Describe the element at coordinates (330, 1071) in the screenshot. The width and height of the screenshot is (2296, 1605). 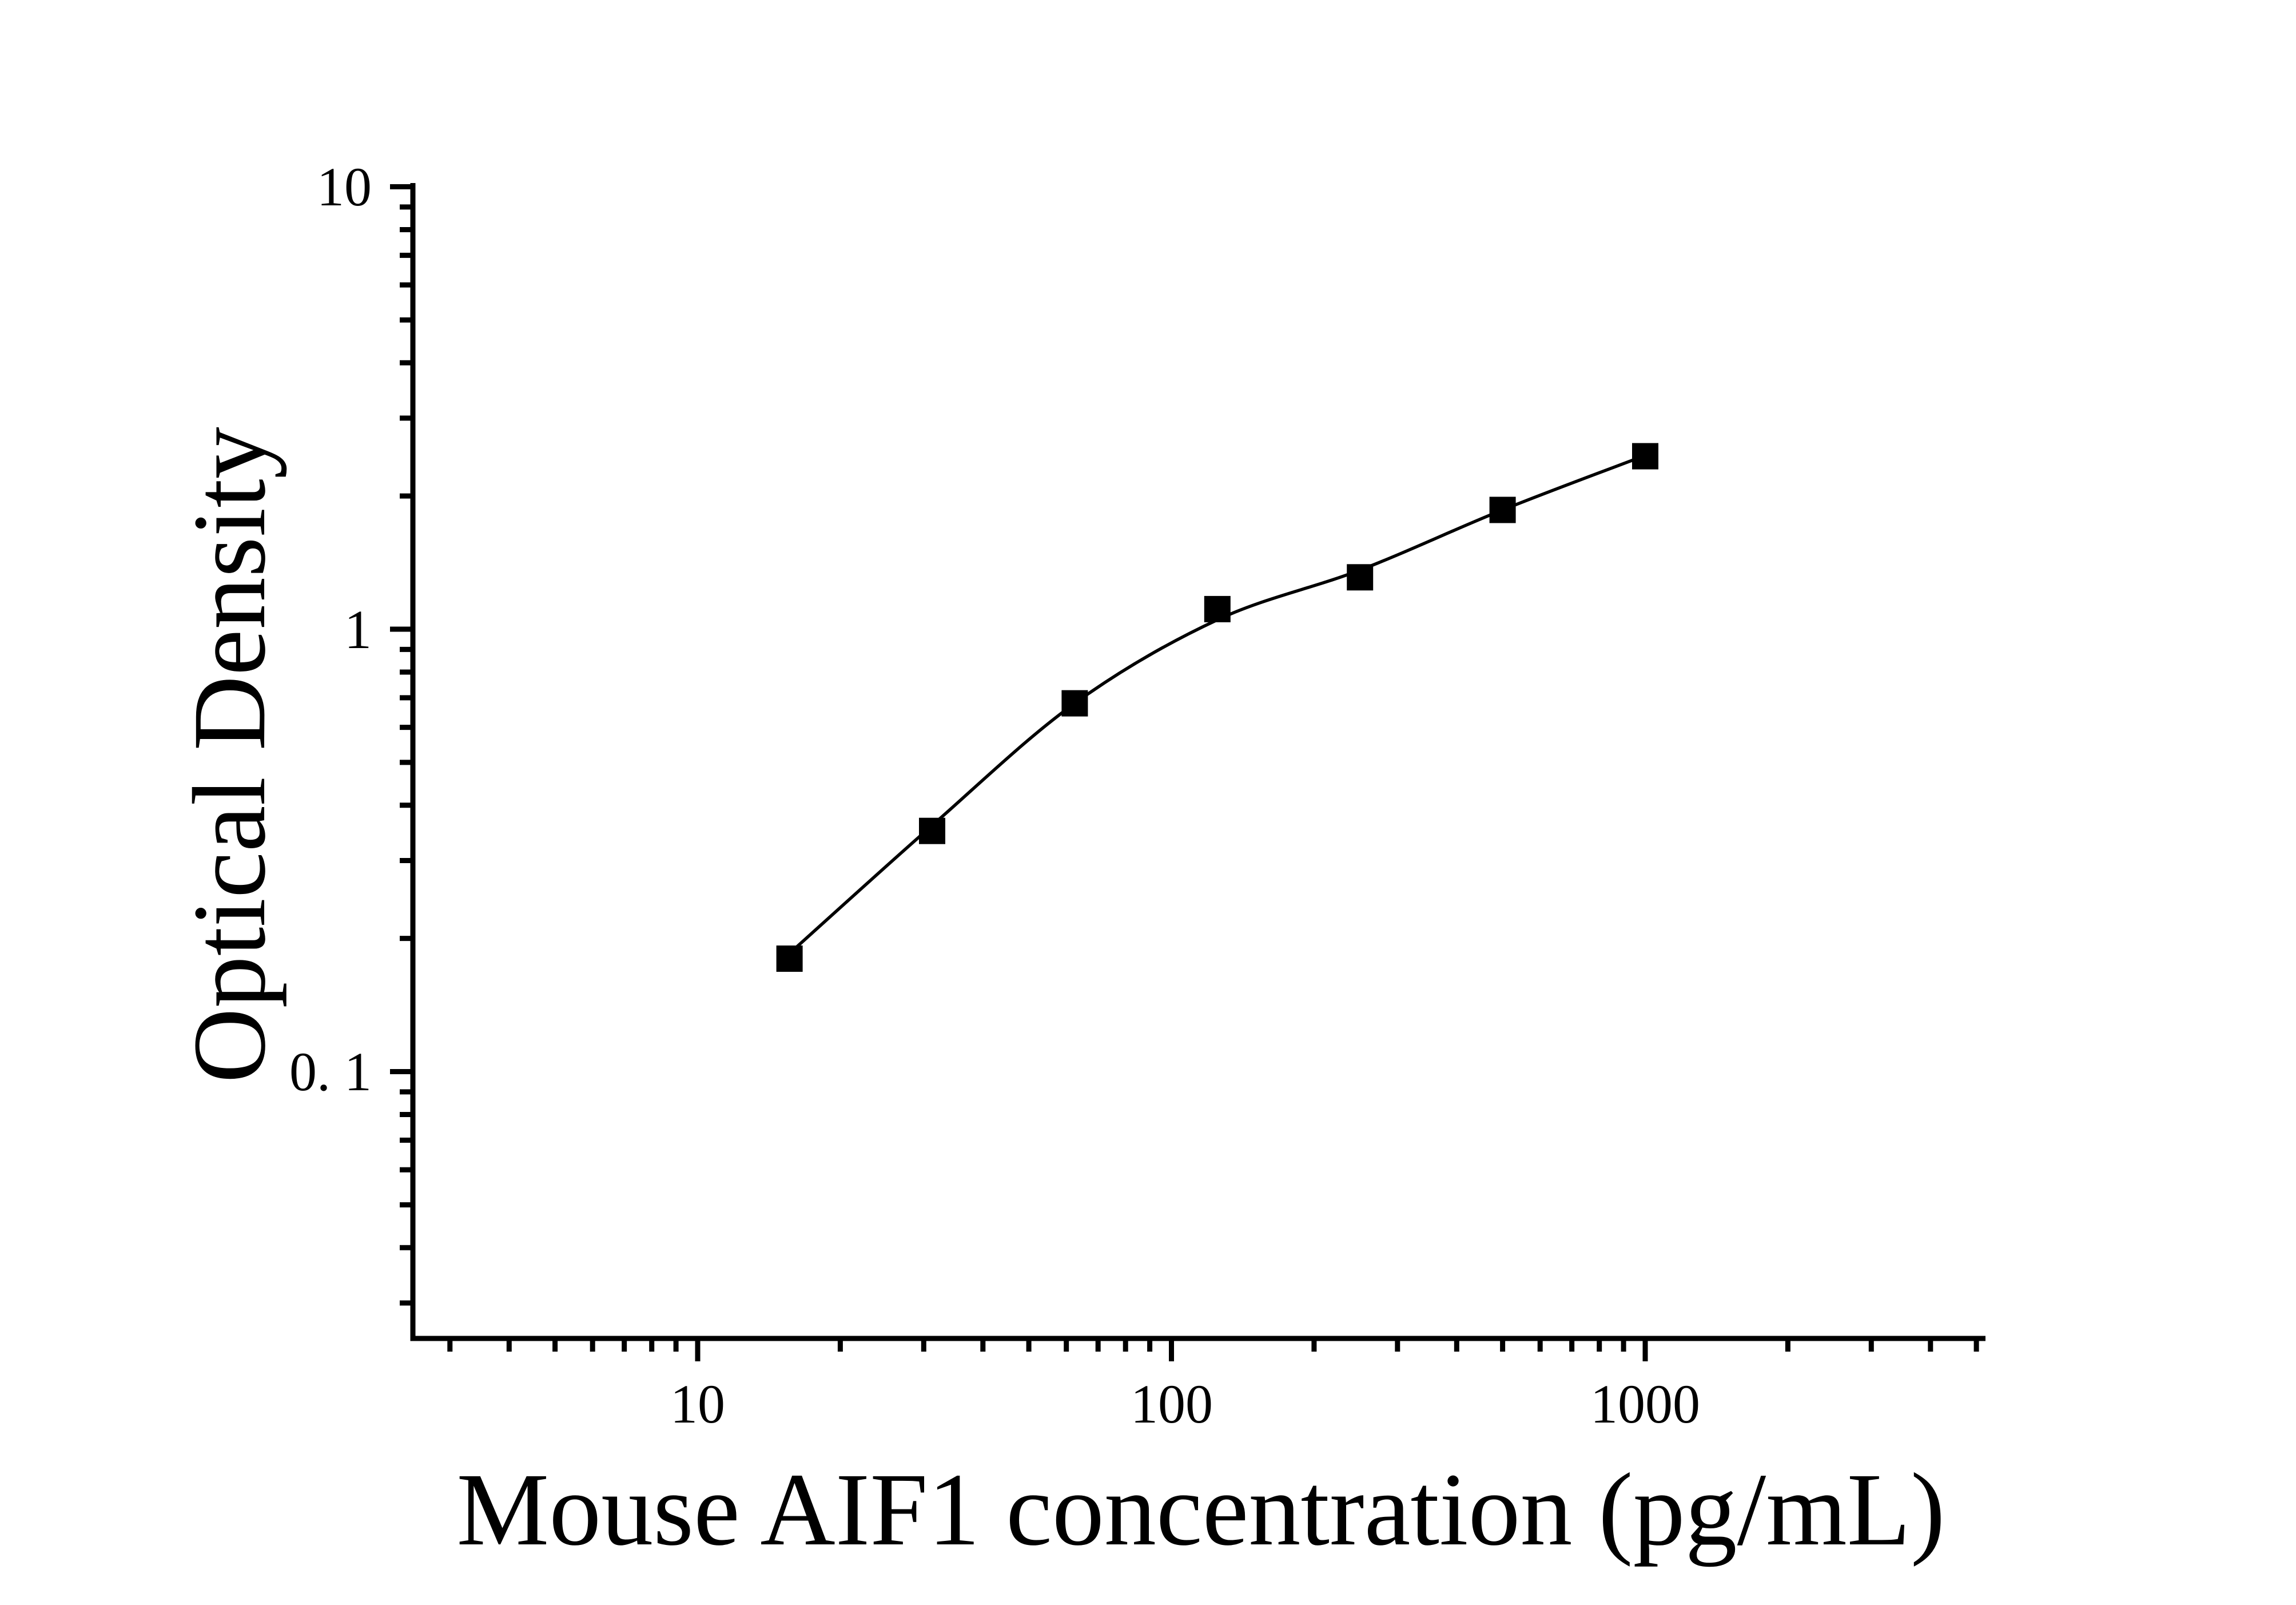
I see `y-tick-label-0-1: 0. 1` at that location.